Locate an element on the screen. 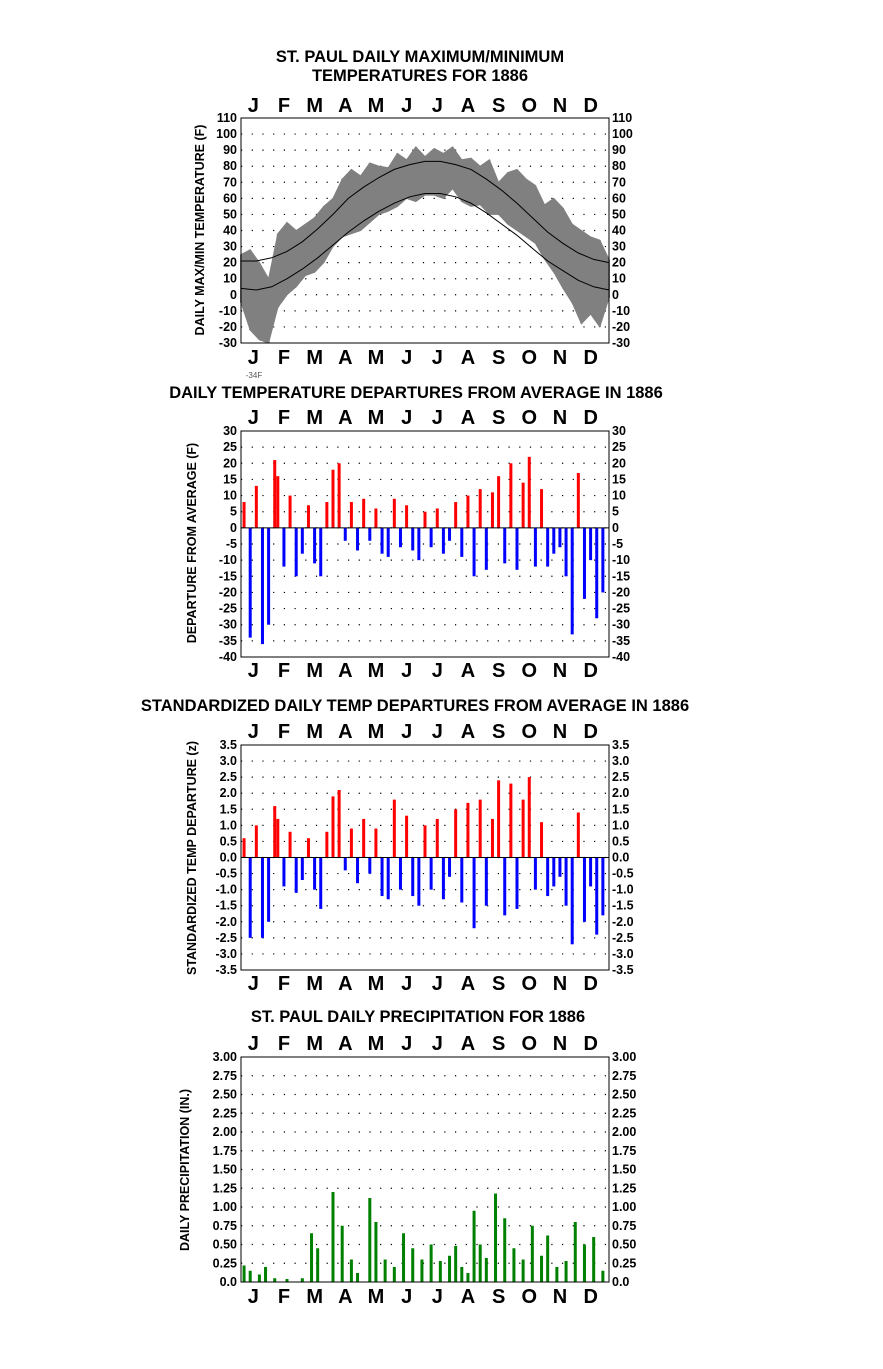 This screenshot has height=1369, width=883. precip-month-top-2: M is located at coordinates (314, 1044).